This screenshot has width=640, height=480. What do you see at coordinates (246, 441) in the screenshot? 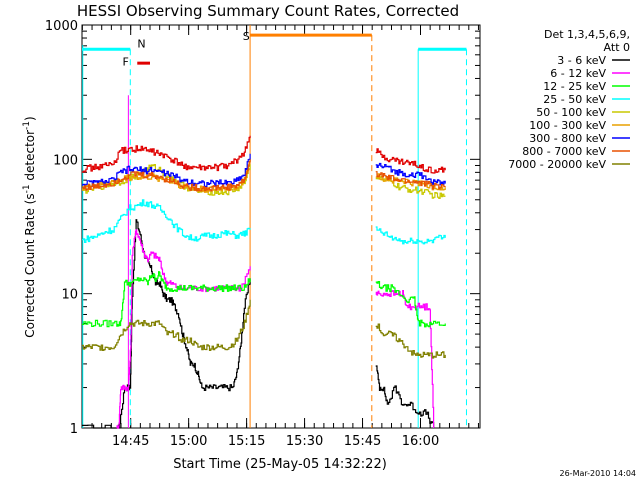
I see `x-tick-label: 15:15` at bounding box center [246, 441].